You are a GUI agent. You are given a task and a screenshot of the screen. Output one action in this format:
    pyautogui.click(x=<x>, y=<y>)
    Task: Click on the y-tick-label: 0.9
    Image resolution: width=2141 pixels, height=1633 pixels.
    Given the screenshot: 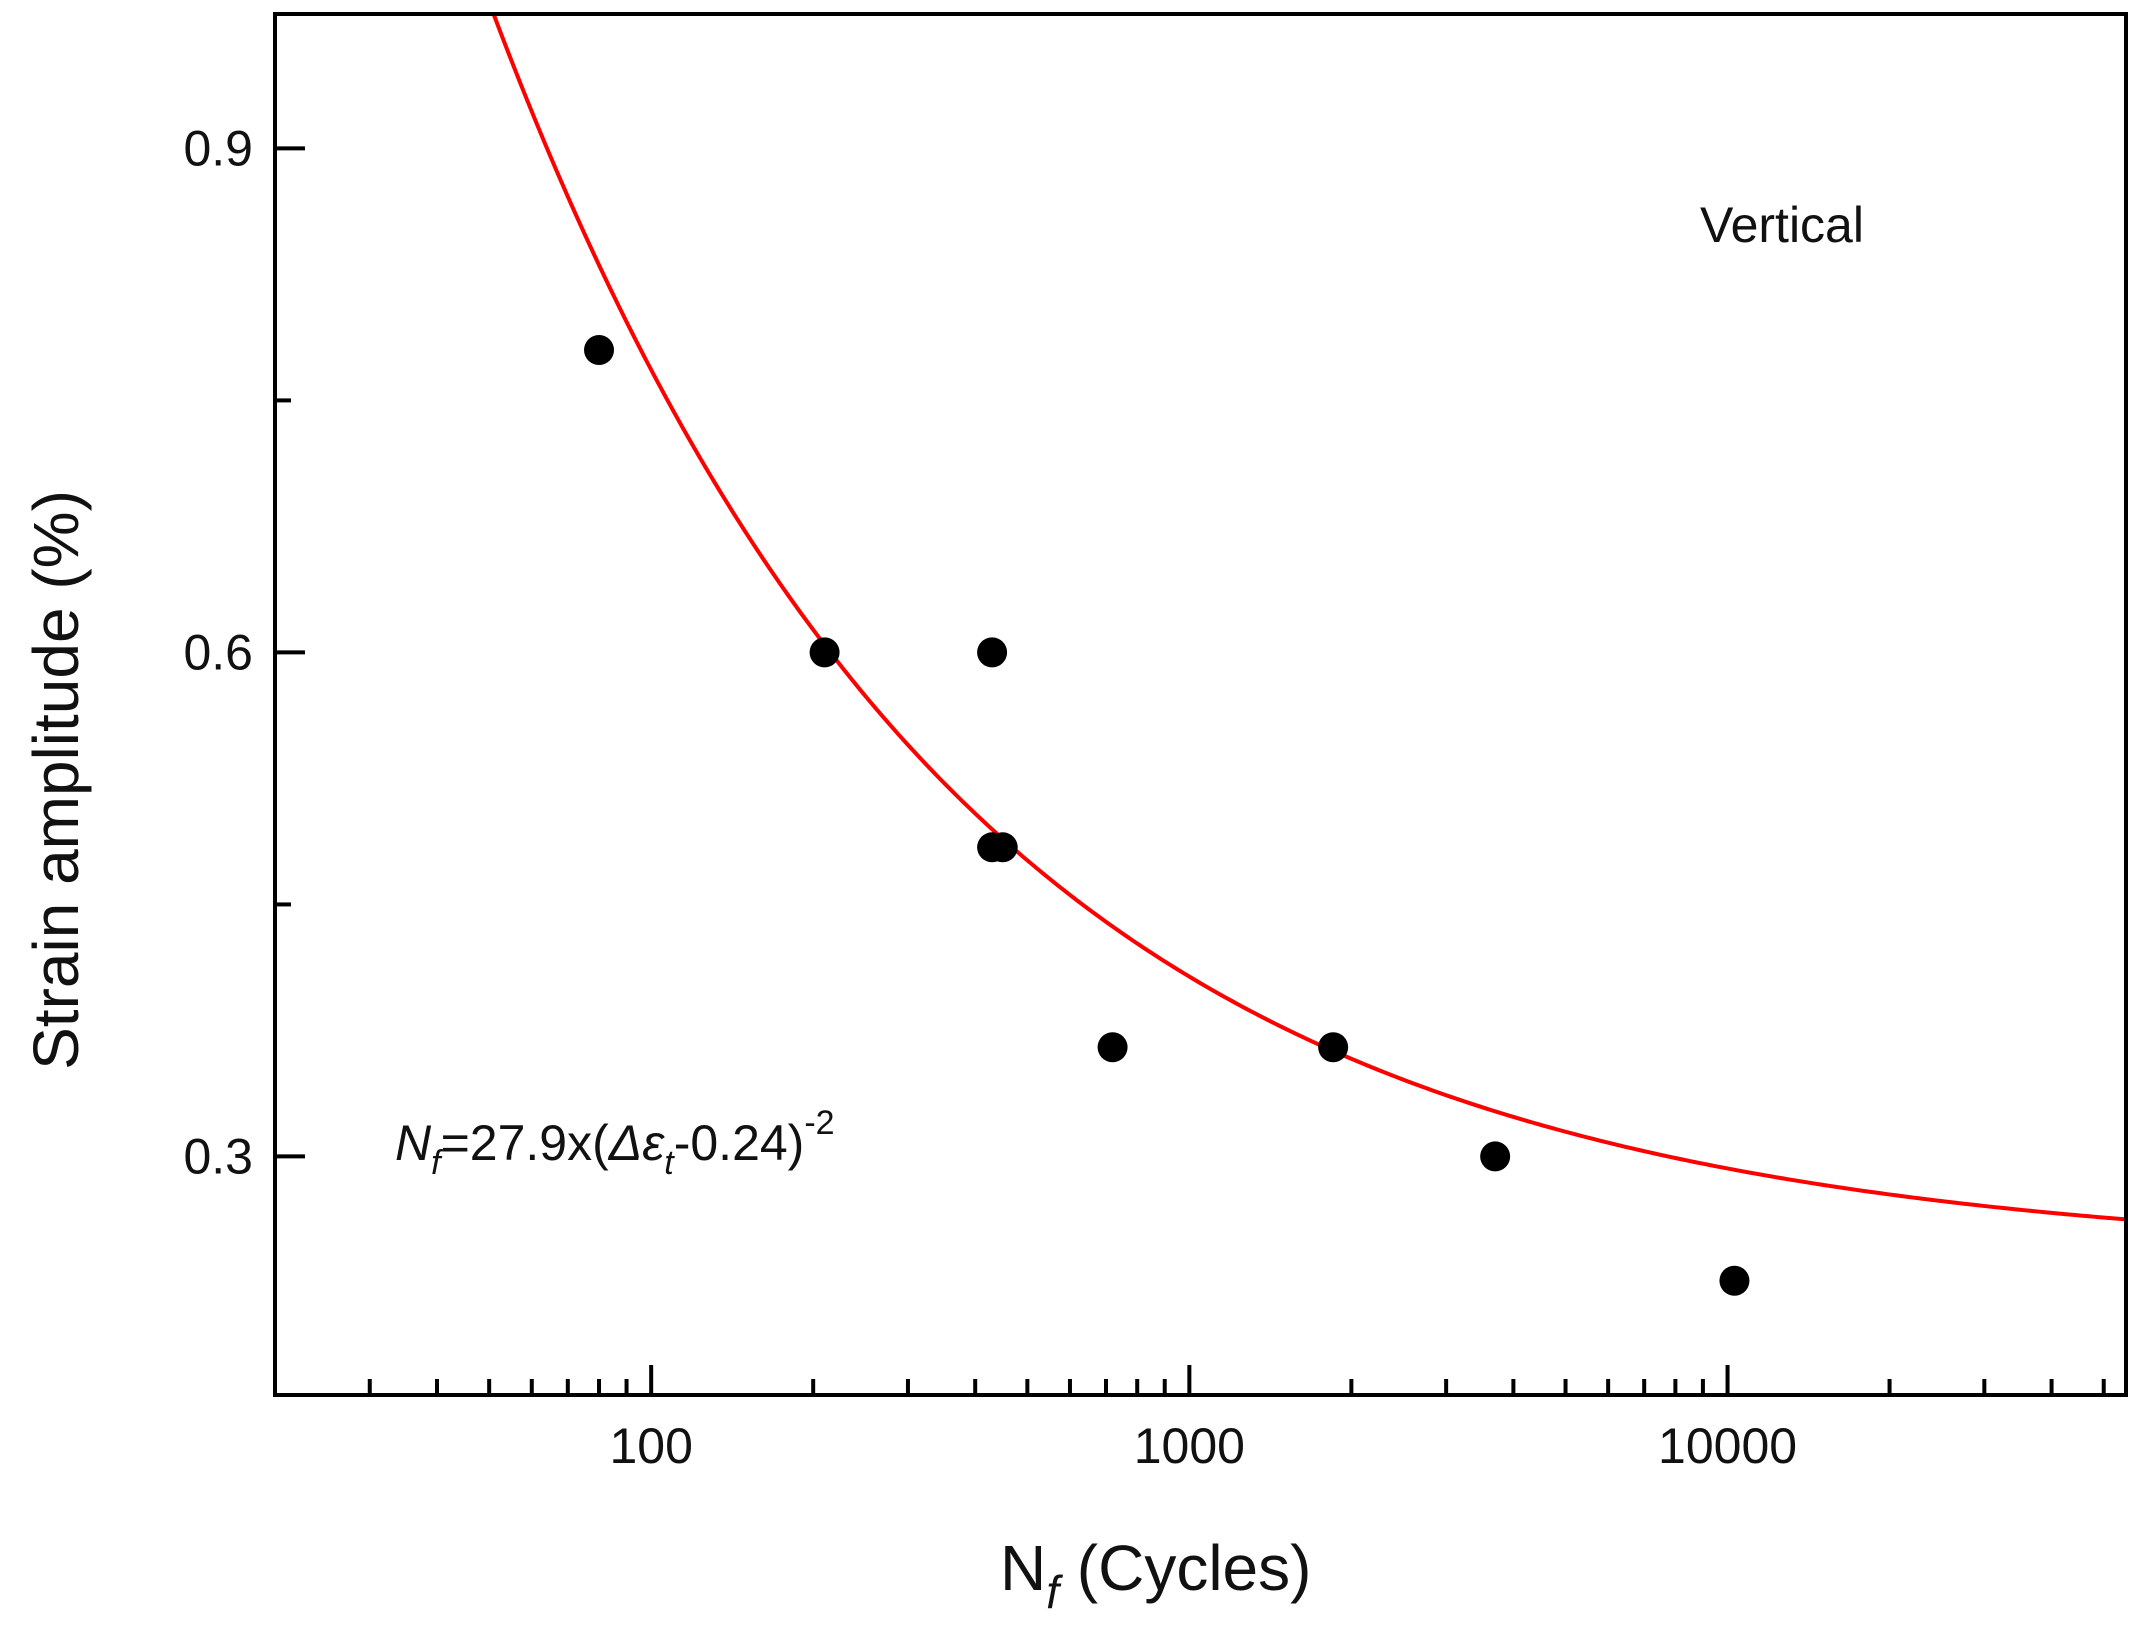 What is the action you would take?
    pyautogui.click(x=218, y=148)
    